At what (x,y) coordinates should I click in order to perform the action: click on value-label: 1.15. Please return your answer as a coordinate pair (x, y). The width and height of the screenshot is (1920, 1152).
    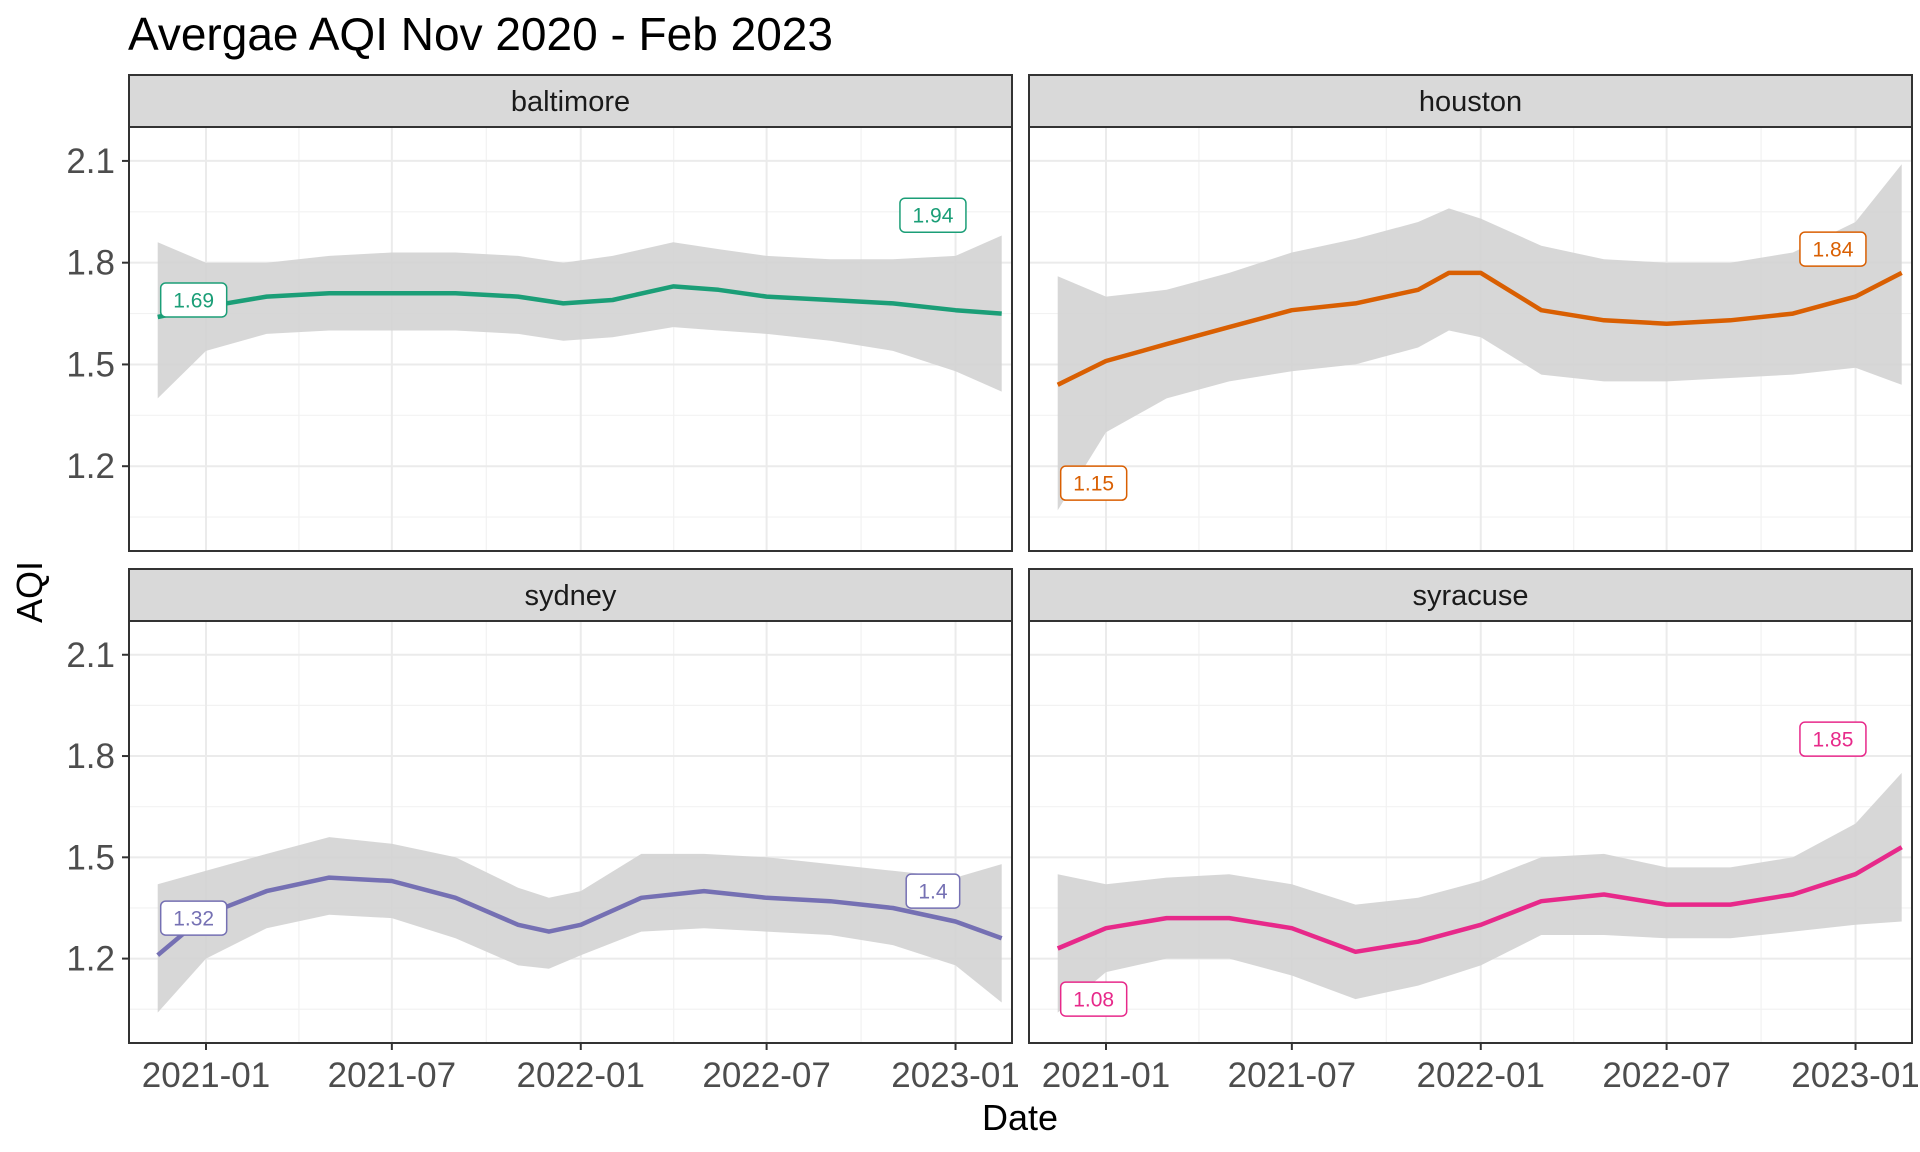
    Looking at the image, I should click on (1093, 484).